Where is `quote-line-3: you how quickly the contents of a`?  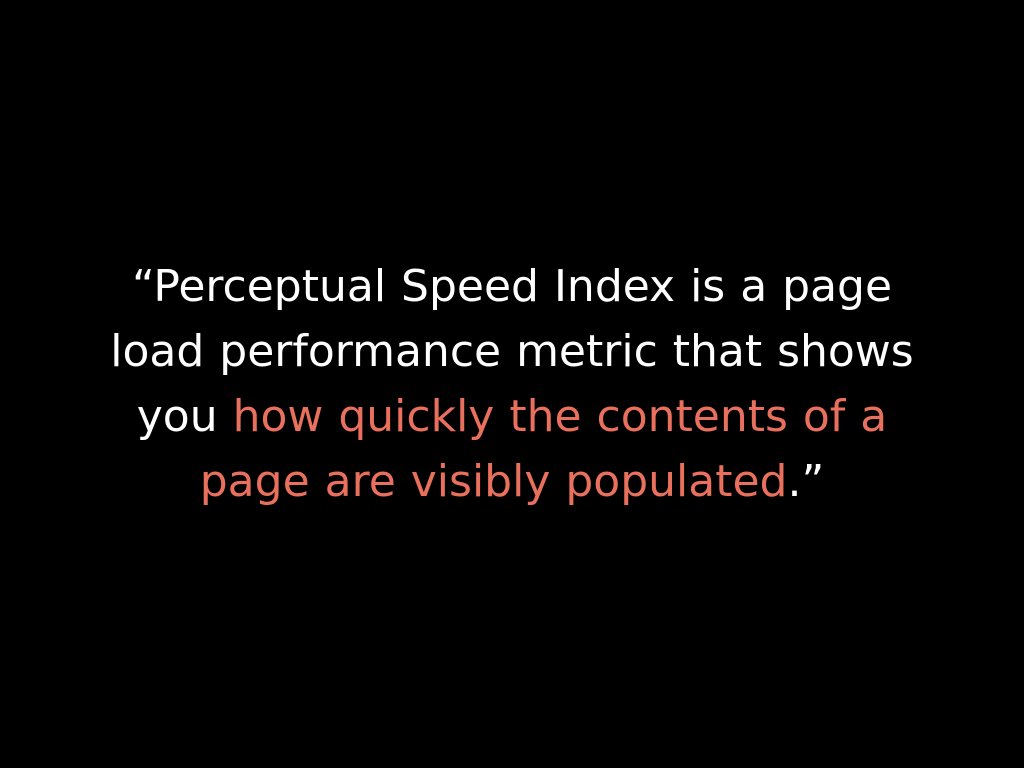
quote-line-3: you how quickly the contents of a is located at coordinates (512, 416).